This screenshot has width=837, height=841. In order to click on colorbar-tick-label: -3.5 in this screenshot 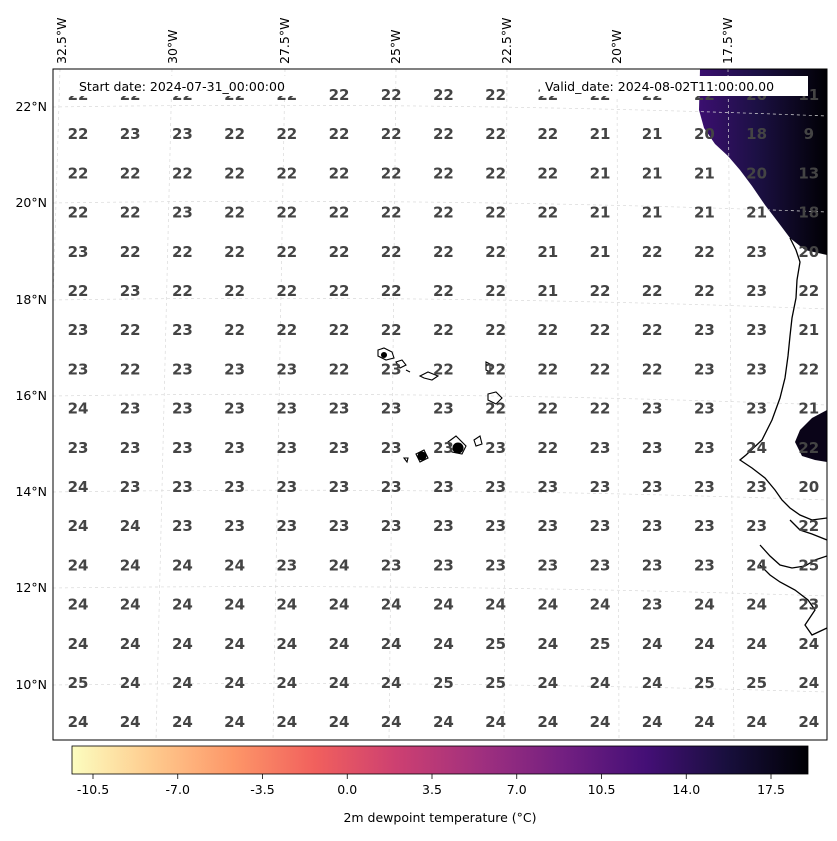, I will do `click(262, 789)`.